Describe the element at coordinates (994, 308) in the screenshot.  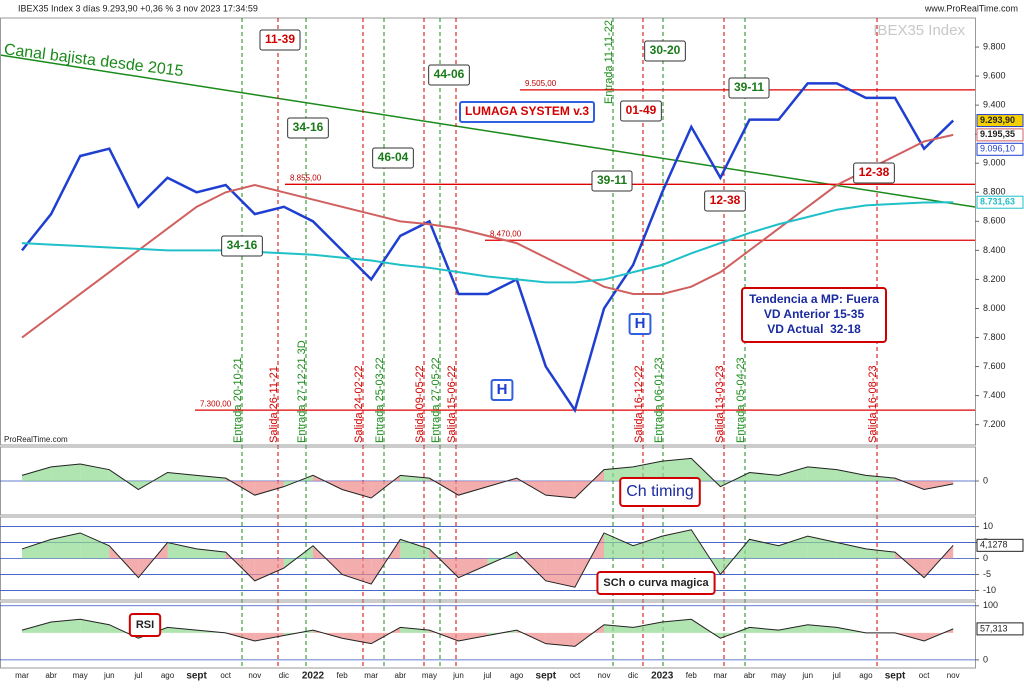
I see `y-tick-label: 8.000` at that location.